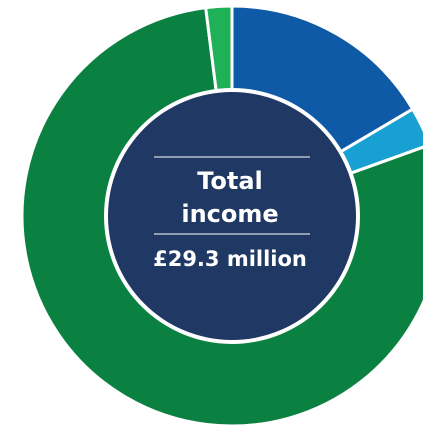 This screenshot has width=423, height=427. I want to click on center-label-line2: income, so click(229, 214).